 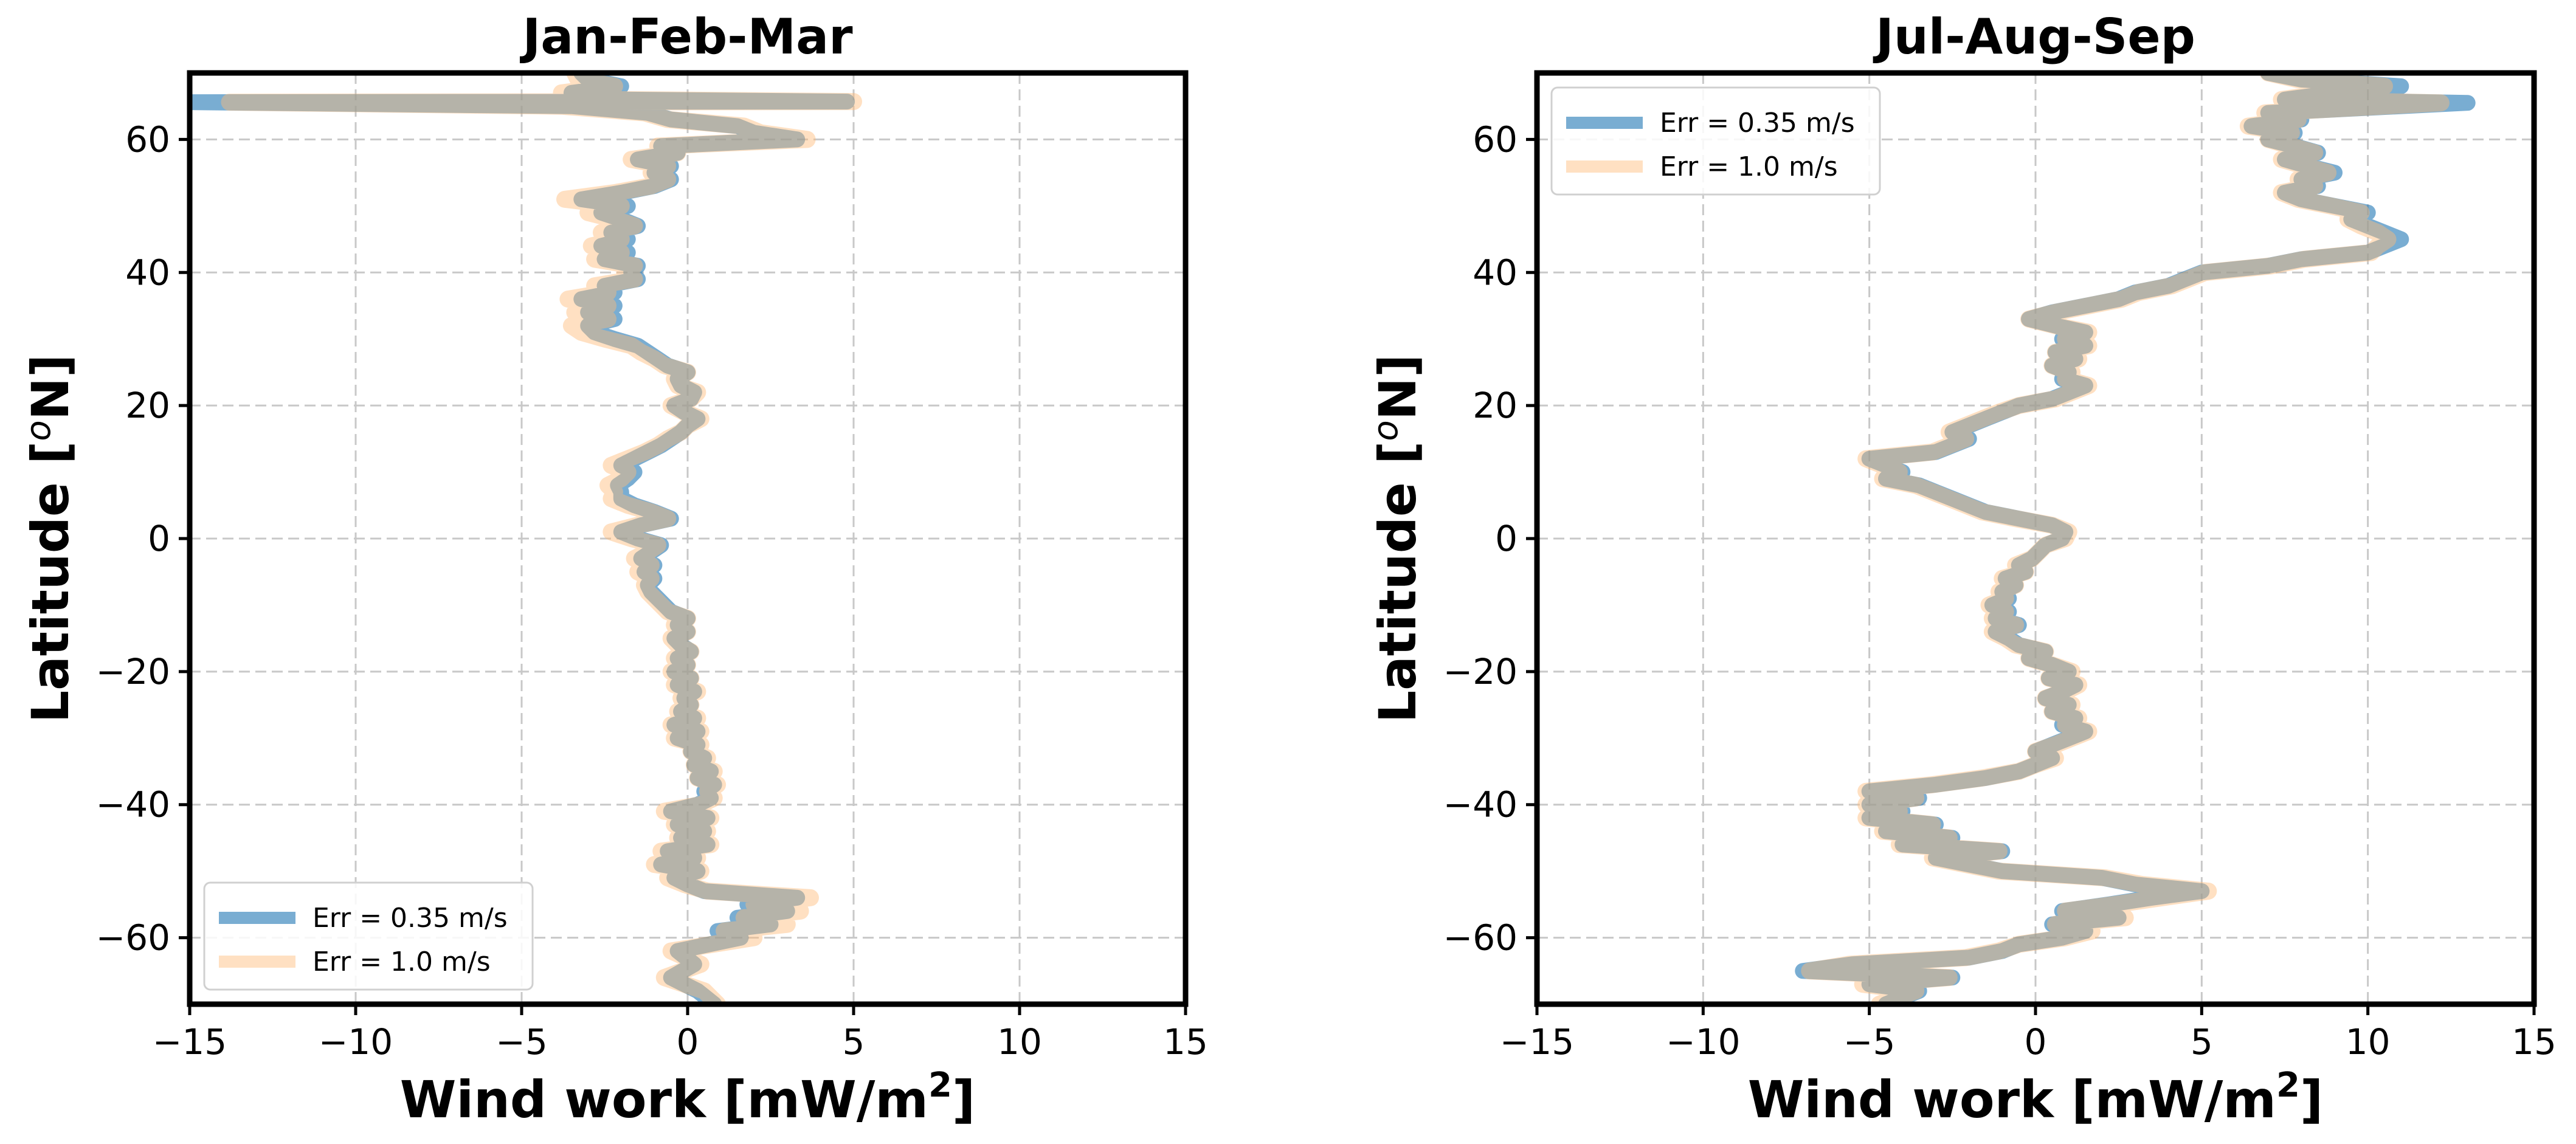 I want to click on panel-title: Jul-Aug-Sep, so click(x=2034, y=37).